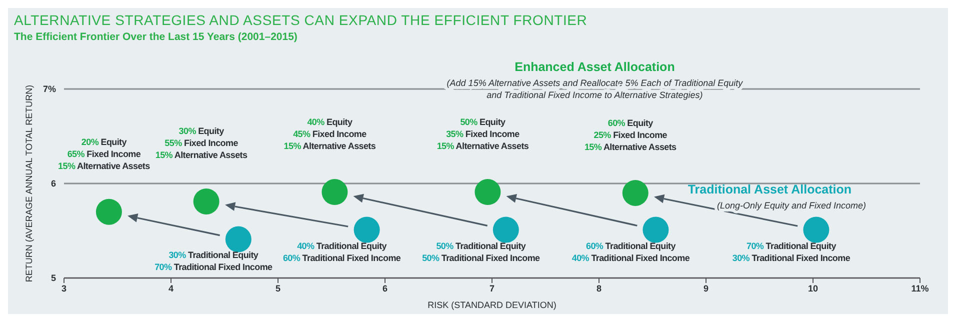  I want to click on annotation: 50% Traditional Fixed Income, so click(481, 258).